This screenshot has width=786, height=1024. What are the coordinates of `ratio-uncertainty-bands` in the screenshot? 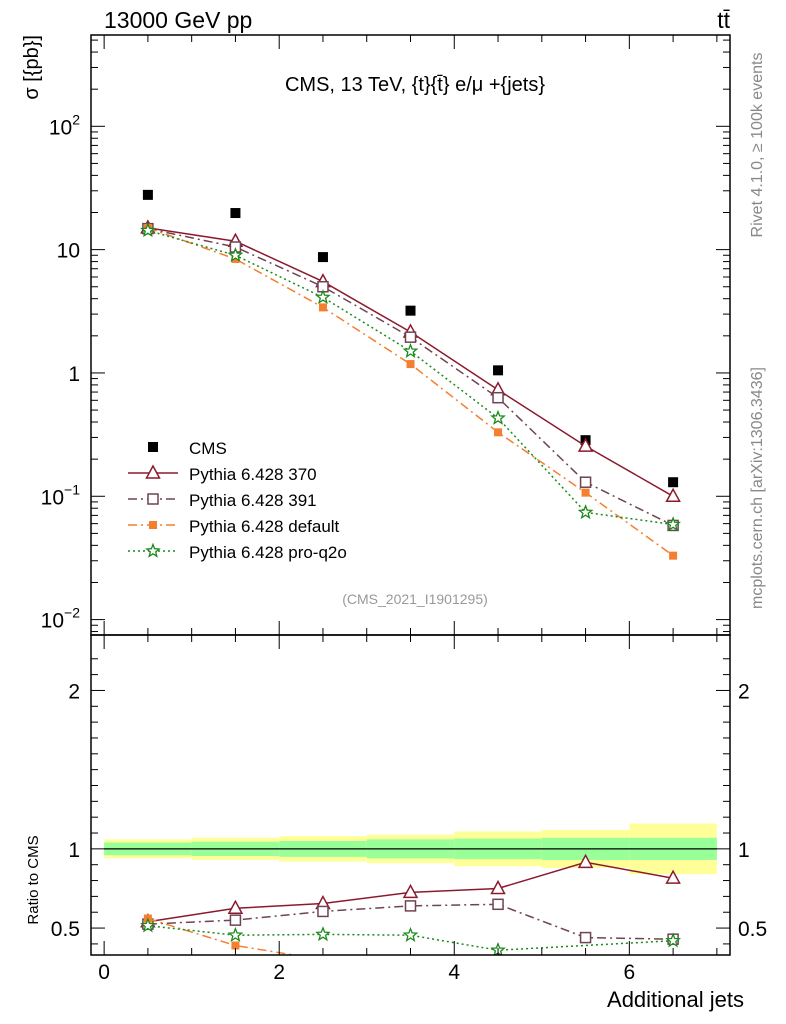 It's located at (410, 849).